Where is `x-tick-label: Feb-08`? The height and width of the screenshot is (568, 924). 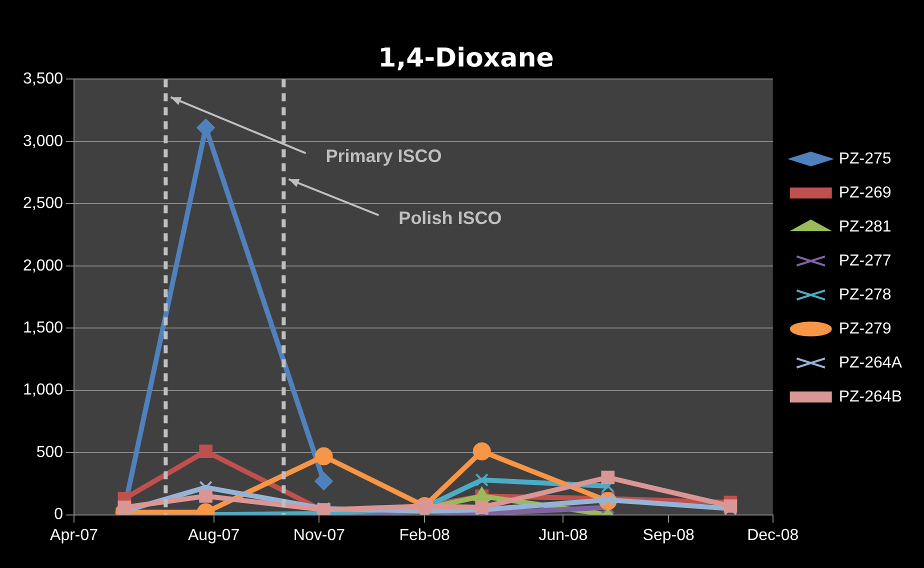 x-tick-label: Feb-08 is located at coordinates (424, 535).